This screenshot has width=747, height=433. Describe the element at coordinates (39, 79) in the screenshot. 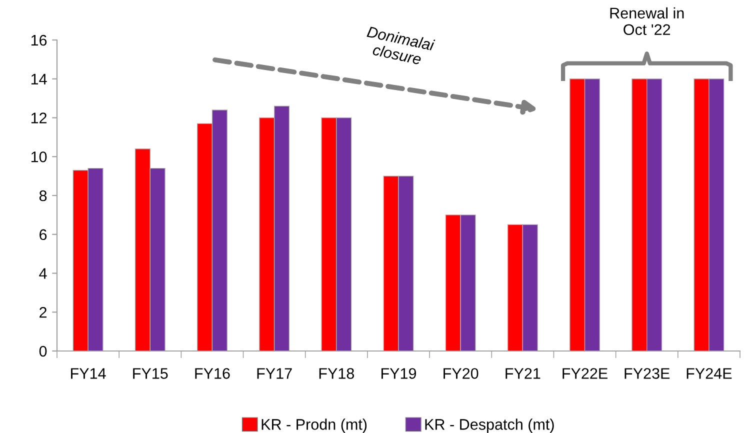

I see `y-tick-label: 14` at that location.